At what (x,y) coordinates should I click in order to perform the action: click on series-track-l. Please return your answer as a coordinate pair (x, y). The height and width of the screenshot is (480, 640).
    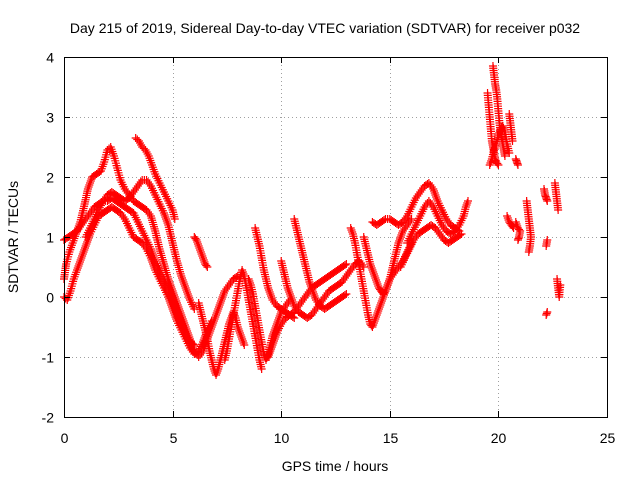
    Looking at the image, I should click on (320, 264).